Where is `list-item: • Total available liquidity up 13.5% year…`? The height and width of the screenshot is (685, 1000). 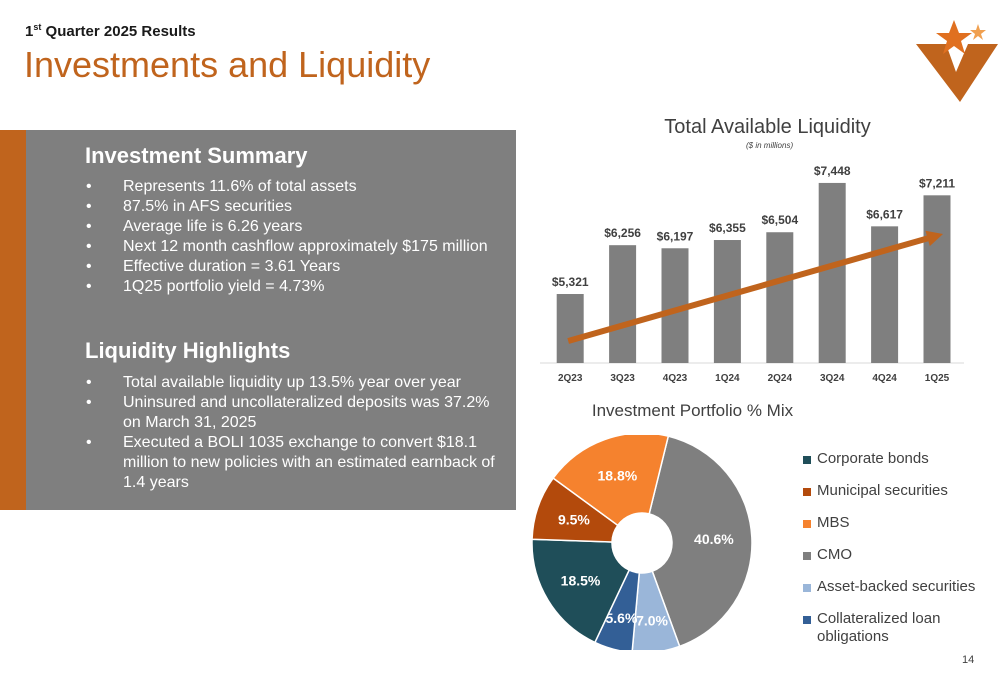
list-item: • Total available liquidity up 13.5% year… is located at coordinates (273, 382).